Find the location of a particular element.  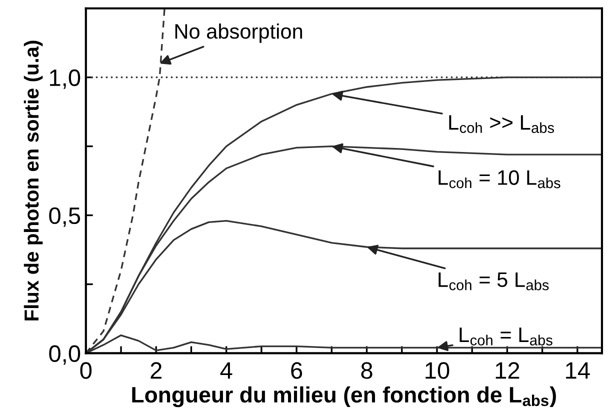

y-axis-title: Flux de photon en sortie (u.a) is located at coordinates (33, 180).